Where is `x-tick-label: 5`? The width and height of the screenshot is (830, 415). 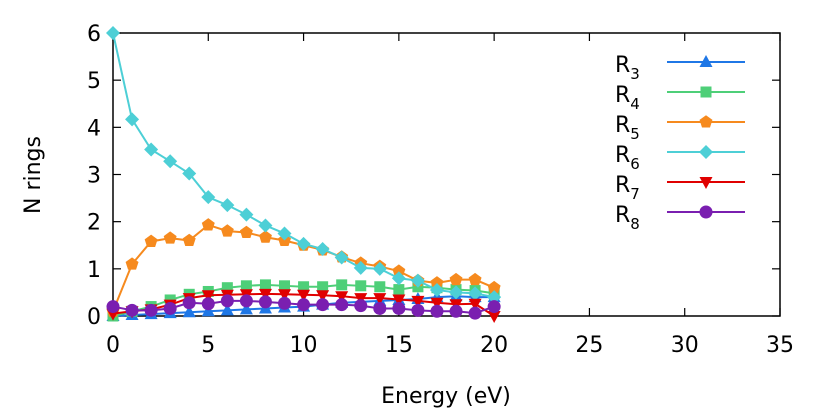 x-tick-label: 5 is located at coordinates (208, 345).